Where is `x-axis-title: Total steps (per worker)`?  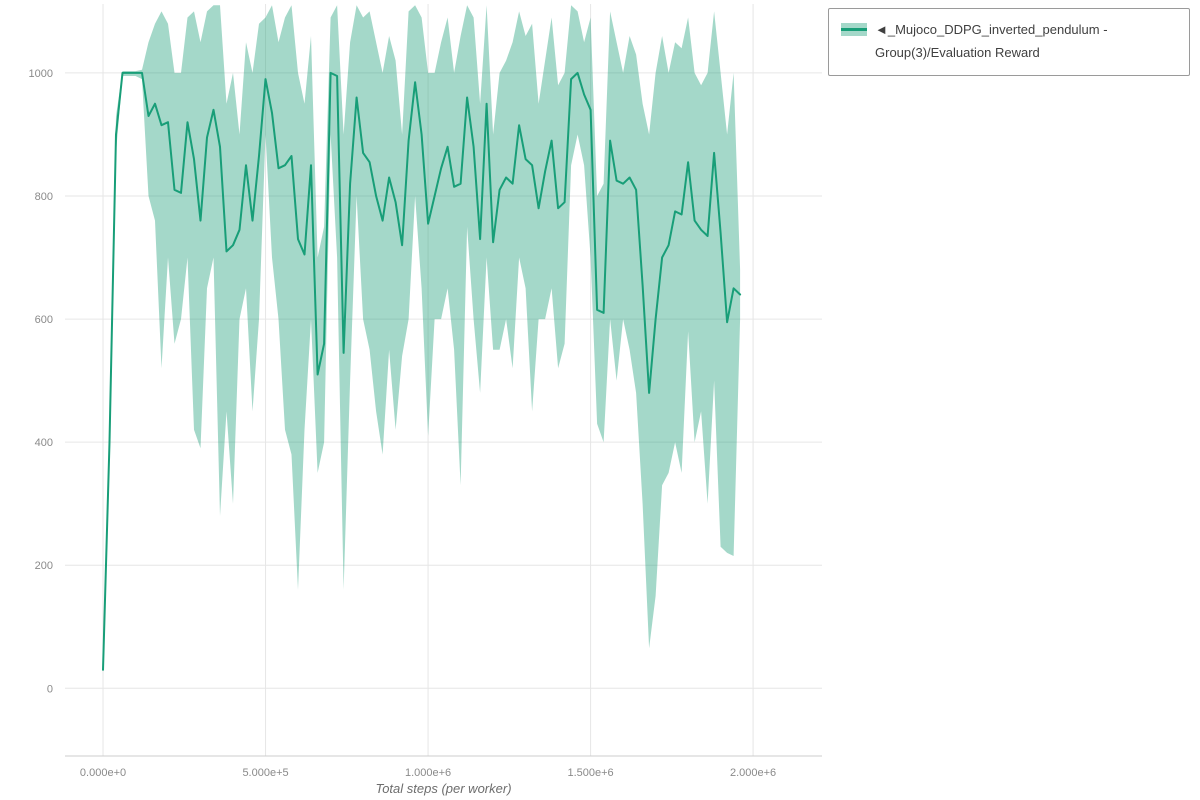
x-axis-title: Total steps (per worker) is located at coordinates (443, 788).